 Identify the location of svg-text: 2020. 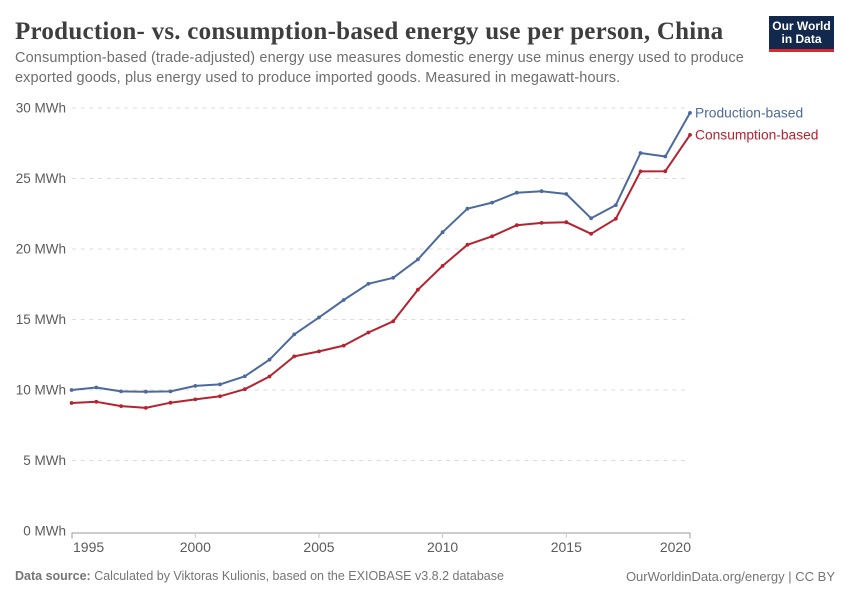
(675, 547).